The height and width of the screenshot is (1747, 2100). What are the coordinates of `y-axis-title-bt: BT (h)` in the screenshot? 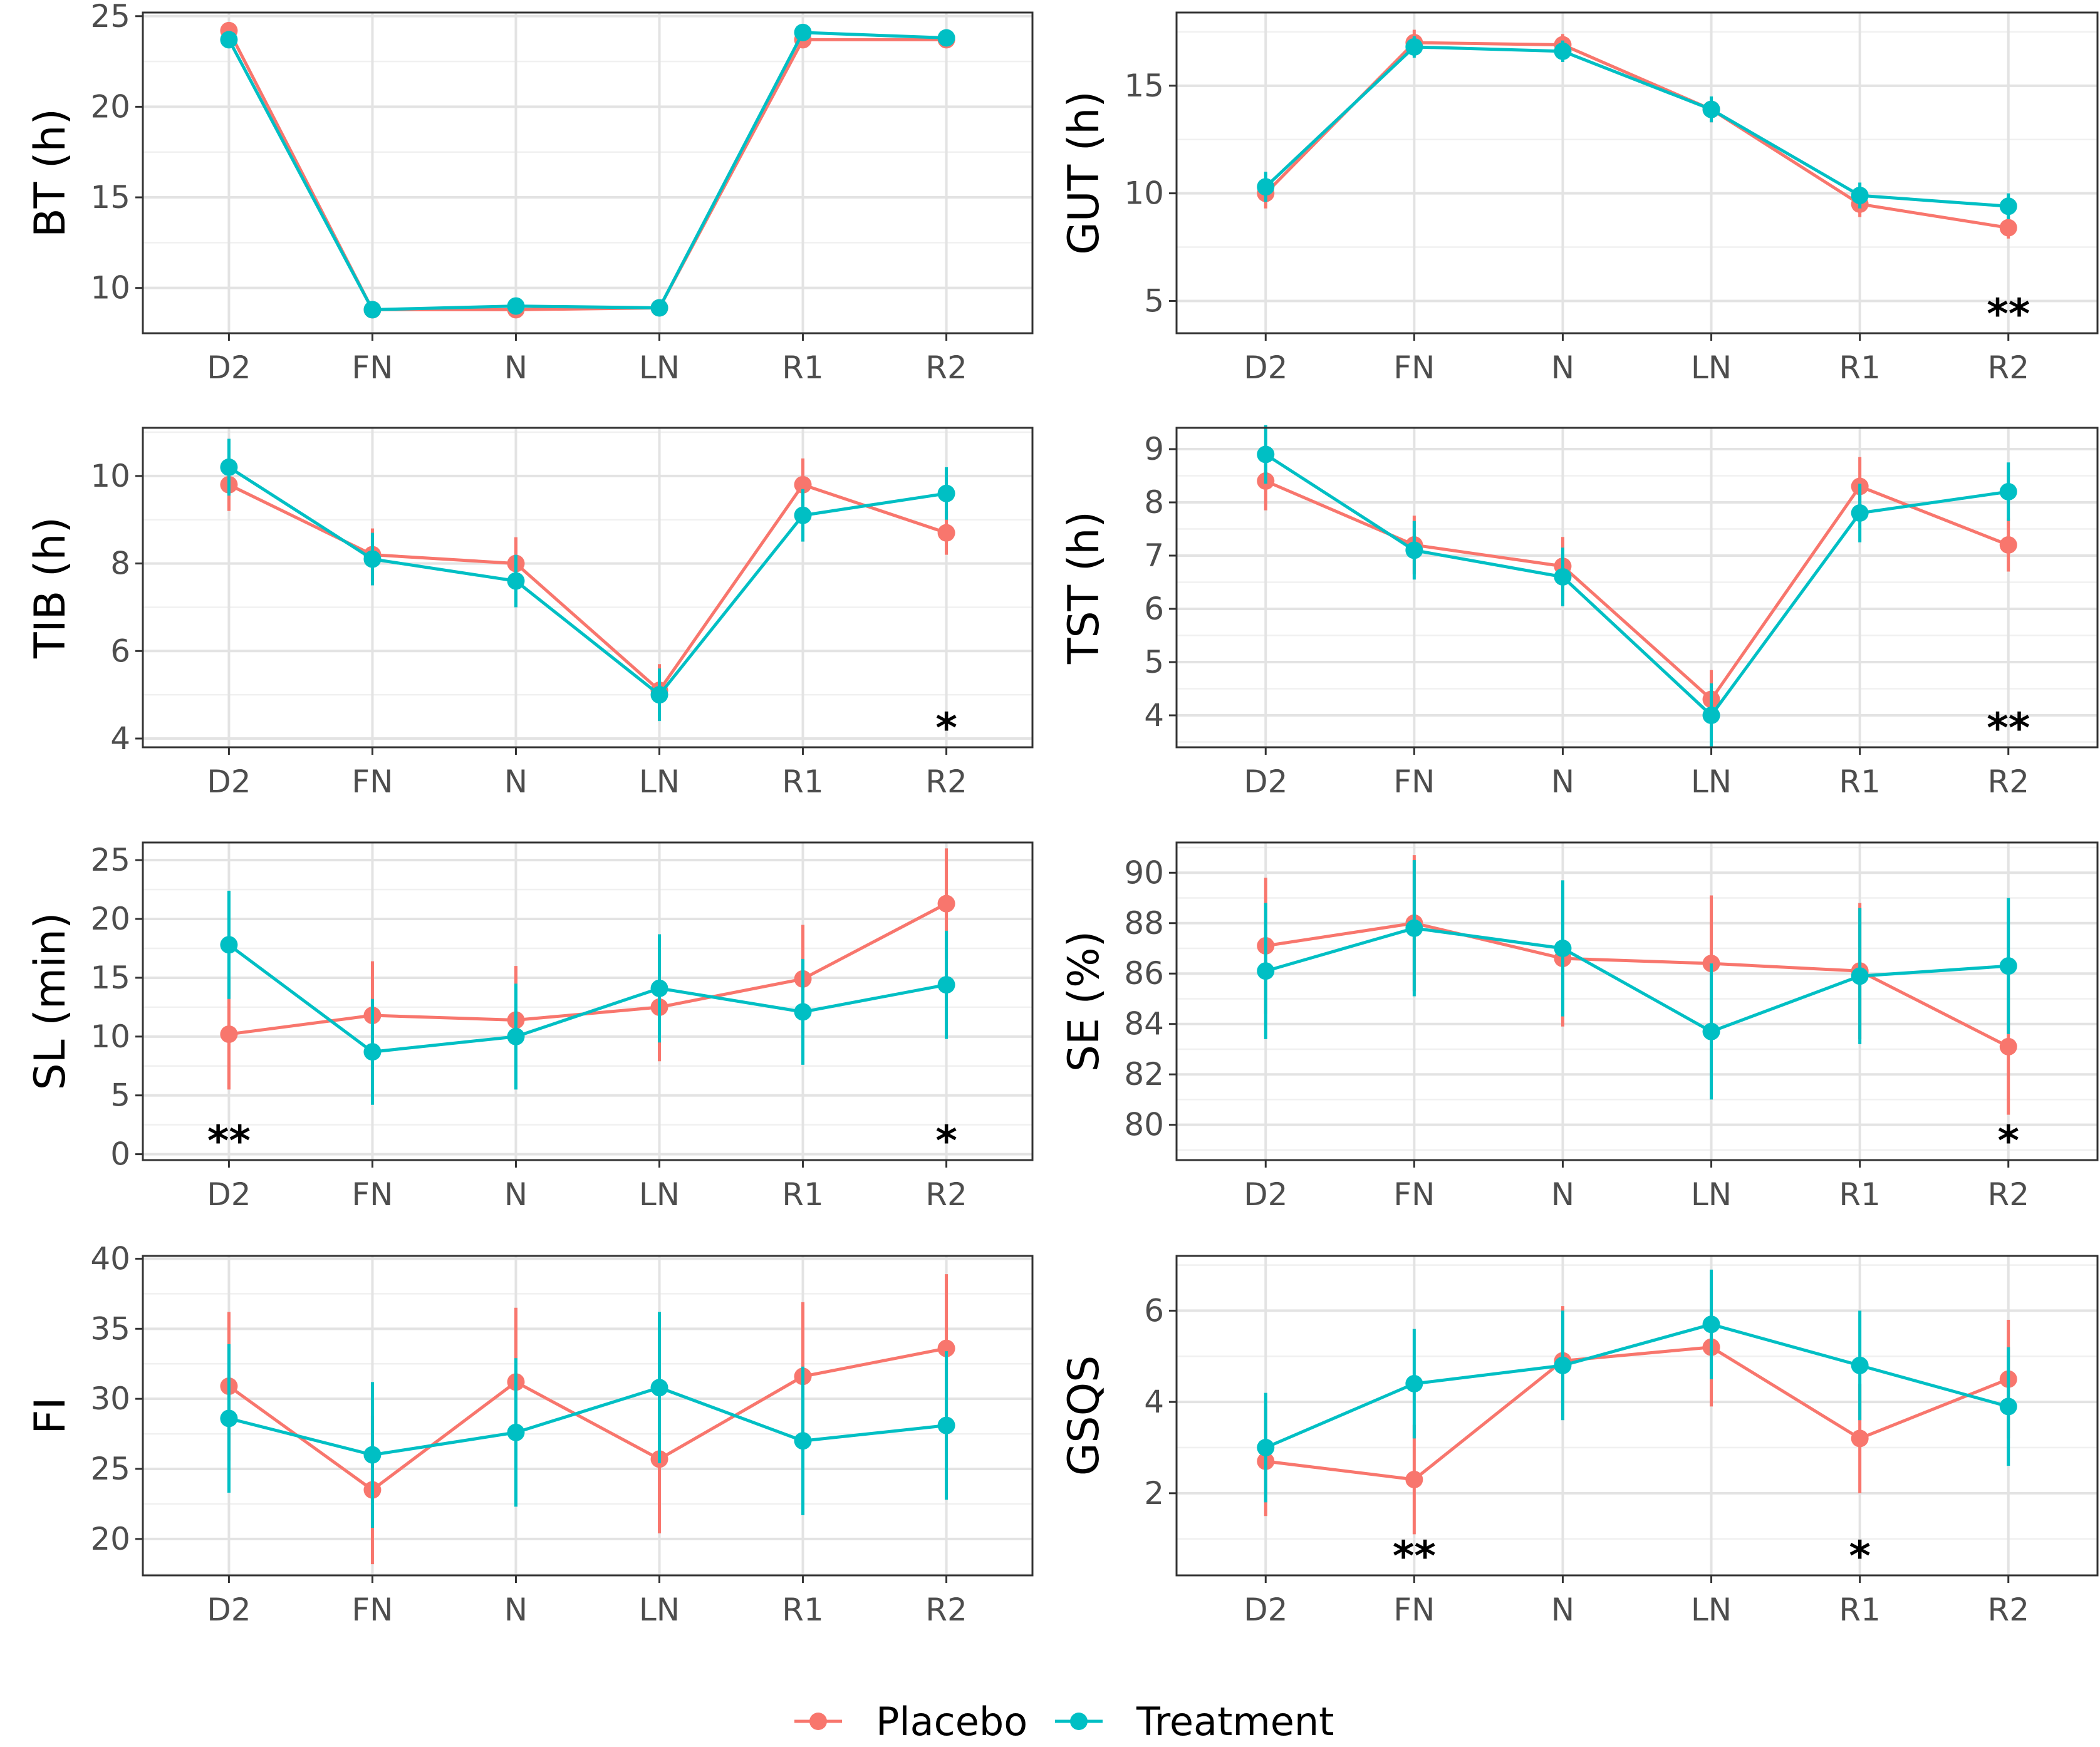 It's located at (50, 172).